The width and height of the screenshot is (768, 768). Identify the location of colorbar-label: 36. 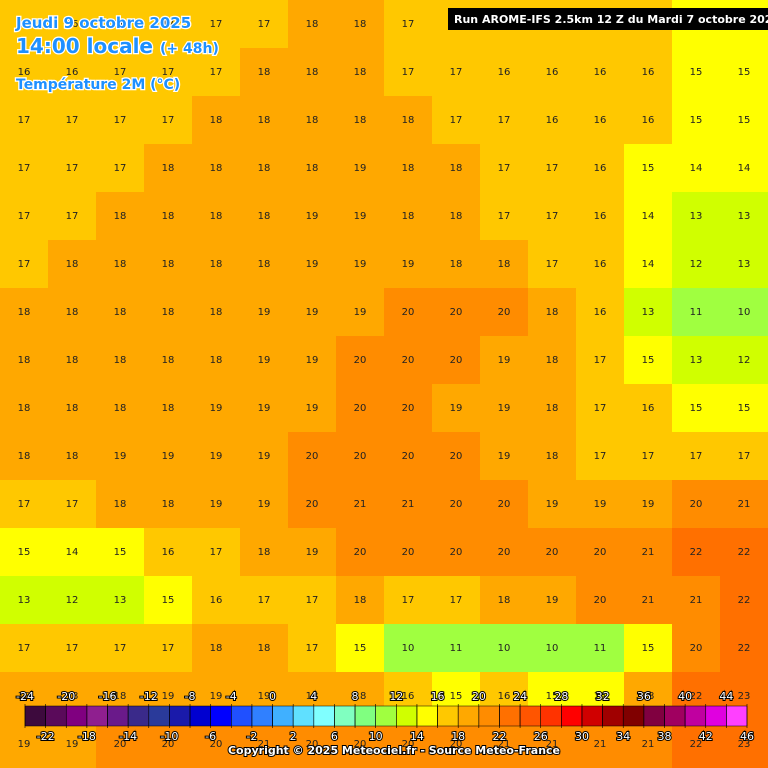
(644, 696).